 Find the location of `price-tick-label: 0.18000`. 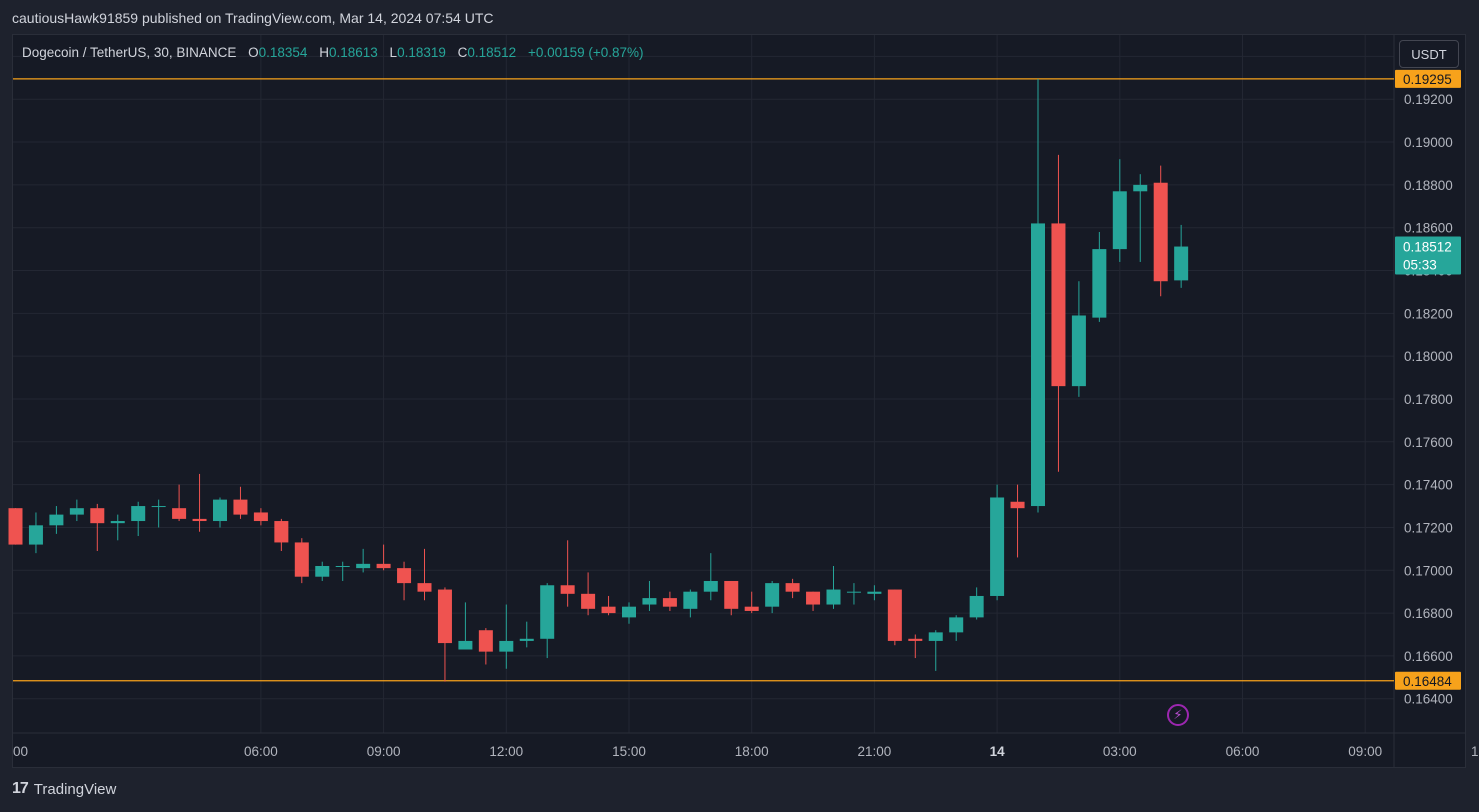

price-tick-label: 0.18000 is located at coordinates (1428, 356).